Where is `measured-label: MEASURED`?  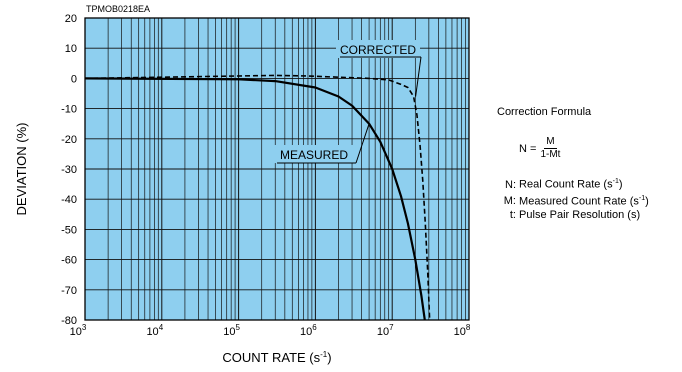
measured-label: MEASURED is located at coordinates (314, 155).